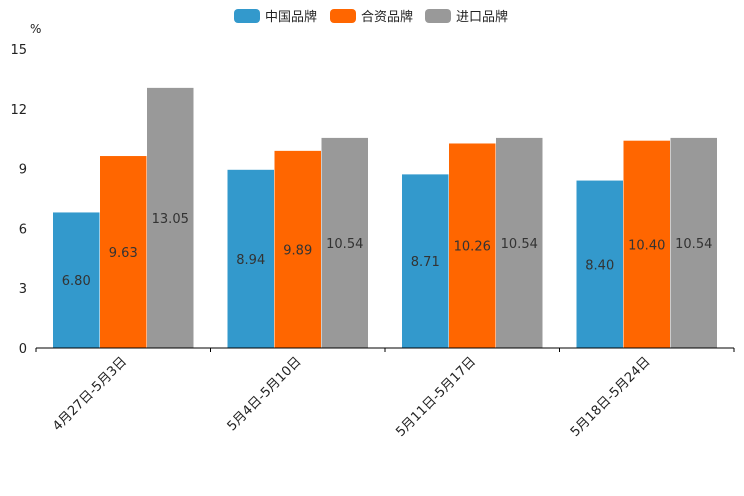  I want to click on data-label: 13.05, so click(170, 219).